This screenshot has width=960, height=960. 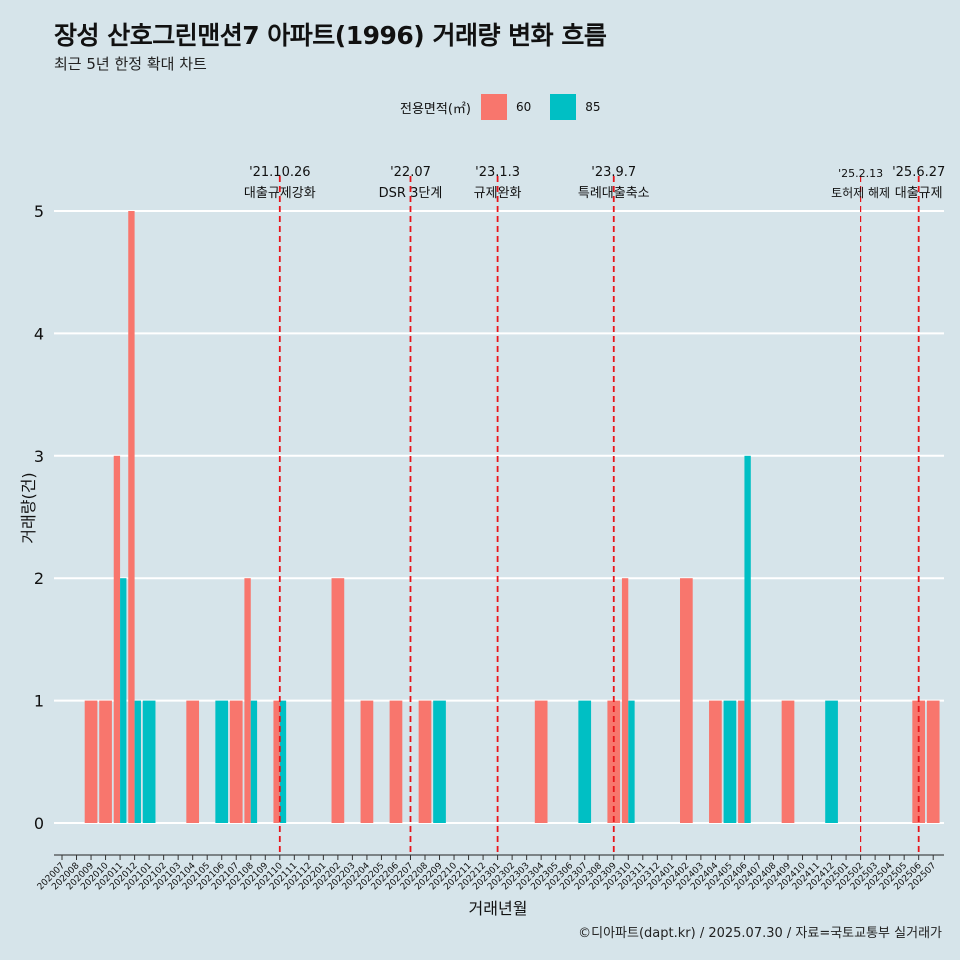 I want to click on y-tick-label: 4, so click(x=39, y=333).